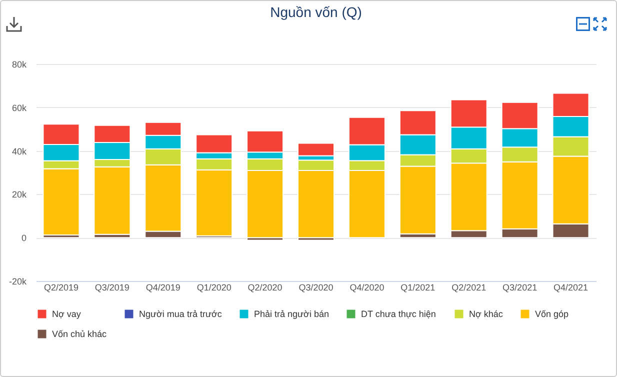 Image resolution: width=617 pixels, height=377 pixels. What do you see at coordinates (214, 287) in the screenshot?
I see `x-tick-label: Q1/2020` at bounding box center [214, 287].